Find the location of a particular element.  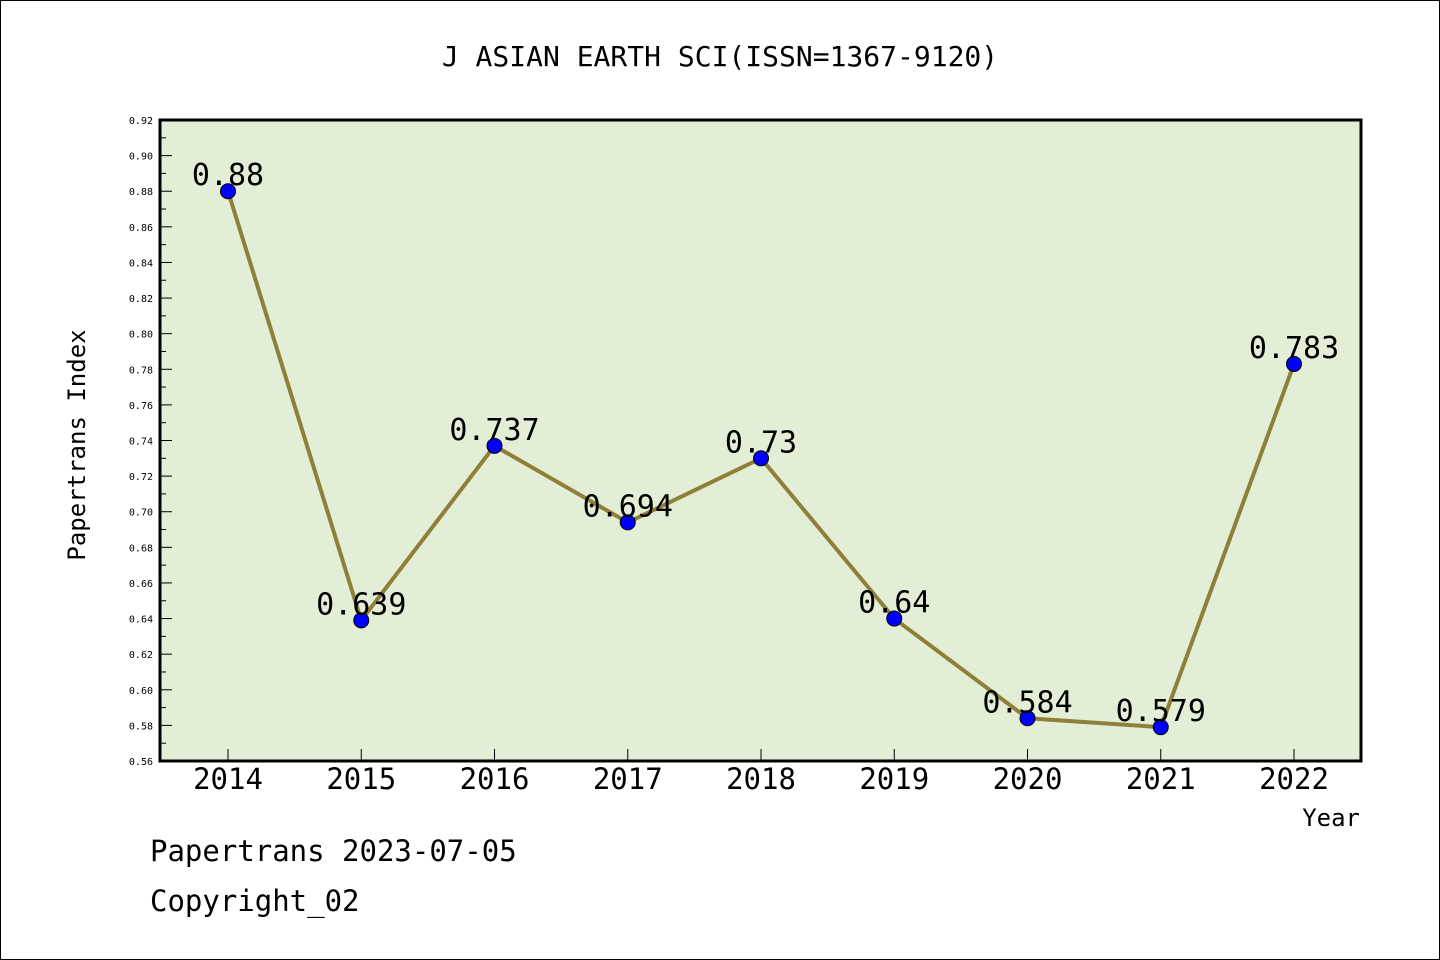

data-label: 0.584 is located at coordinates (1027, 702).